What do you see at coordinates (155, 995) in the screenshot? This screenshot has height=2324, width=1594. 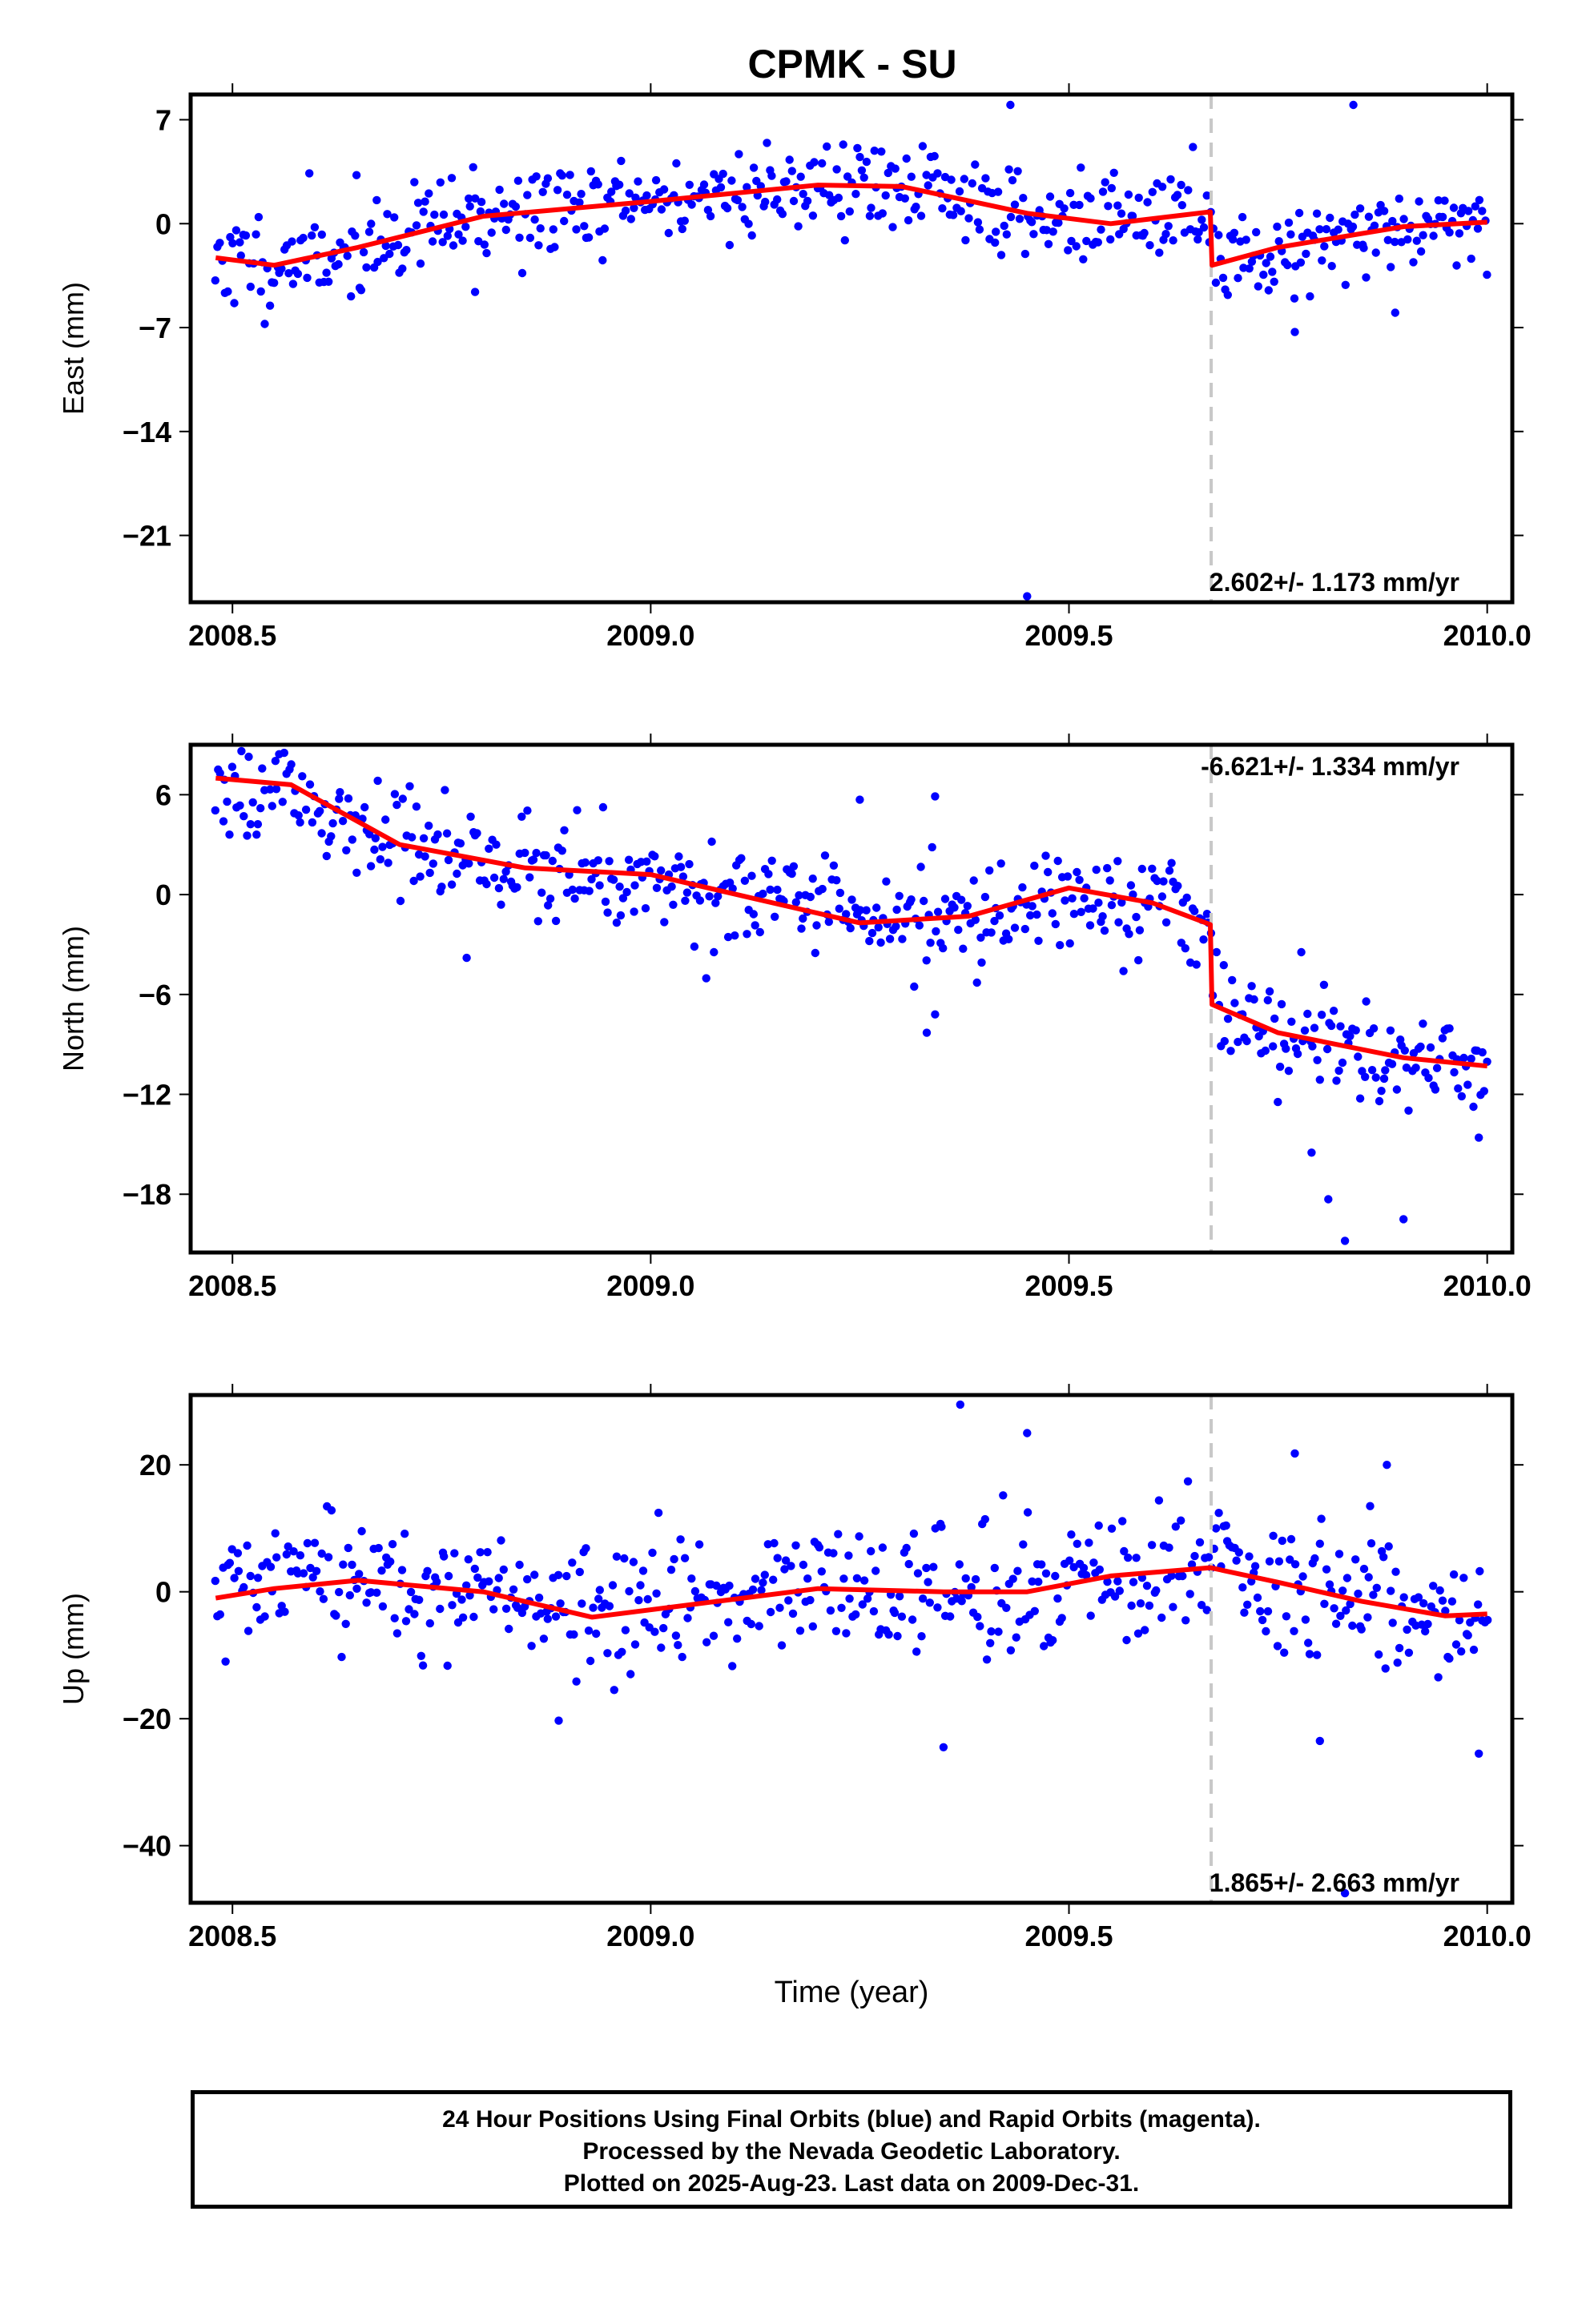 I see `y-tick-label: −6` at bounding box center [155, 995].